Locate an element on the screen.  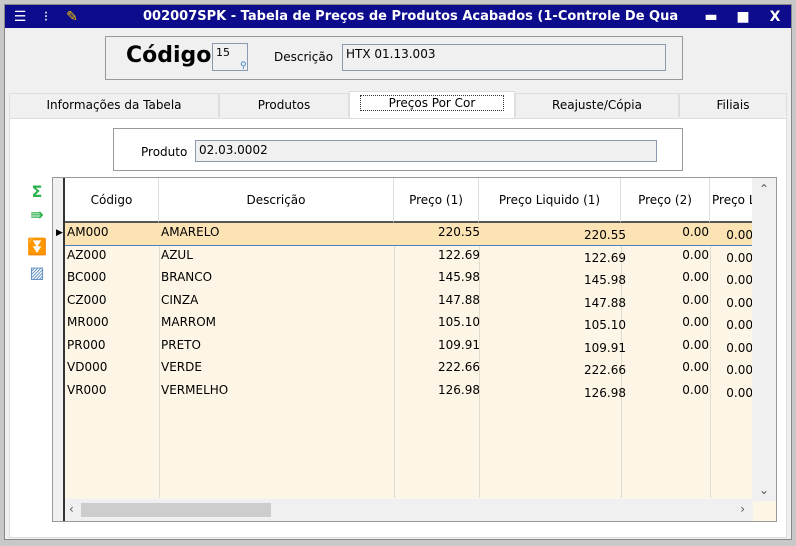
maximize-button: ■ is located at coordinates (743, 16).